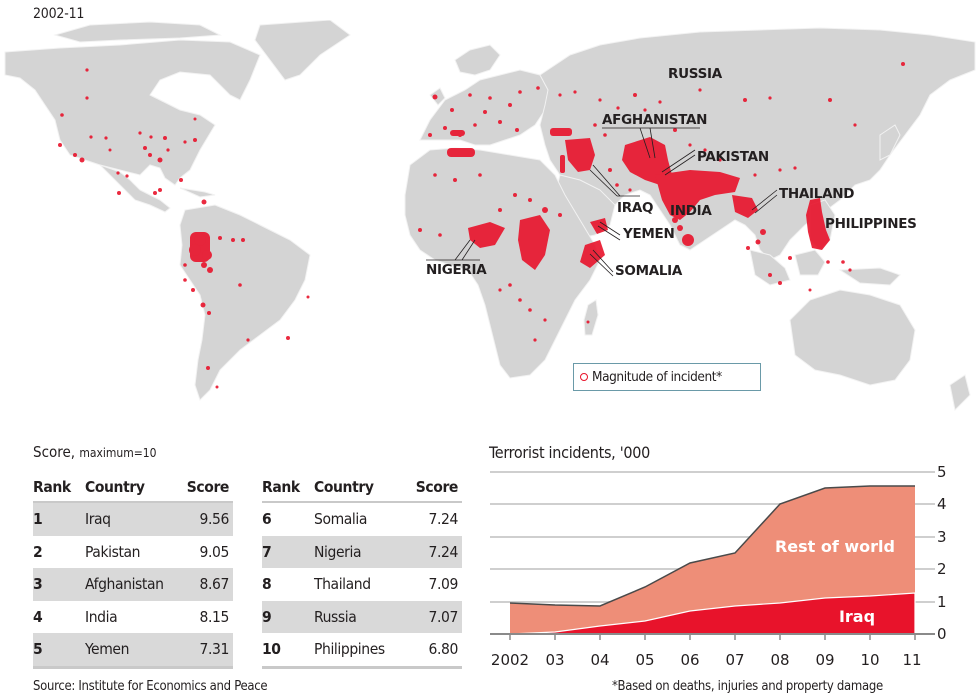 The width and height of the screenshot is (980, 699). What do you see at coordinates (214, 616) in the screenshot?
I see `score-cell: 8.15` at bounding box center [214, 616].